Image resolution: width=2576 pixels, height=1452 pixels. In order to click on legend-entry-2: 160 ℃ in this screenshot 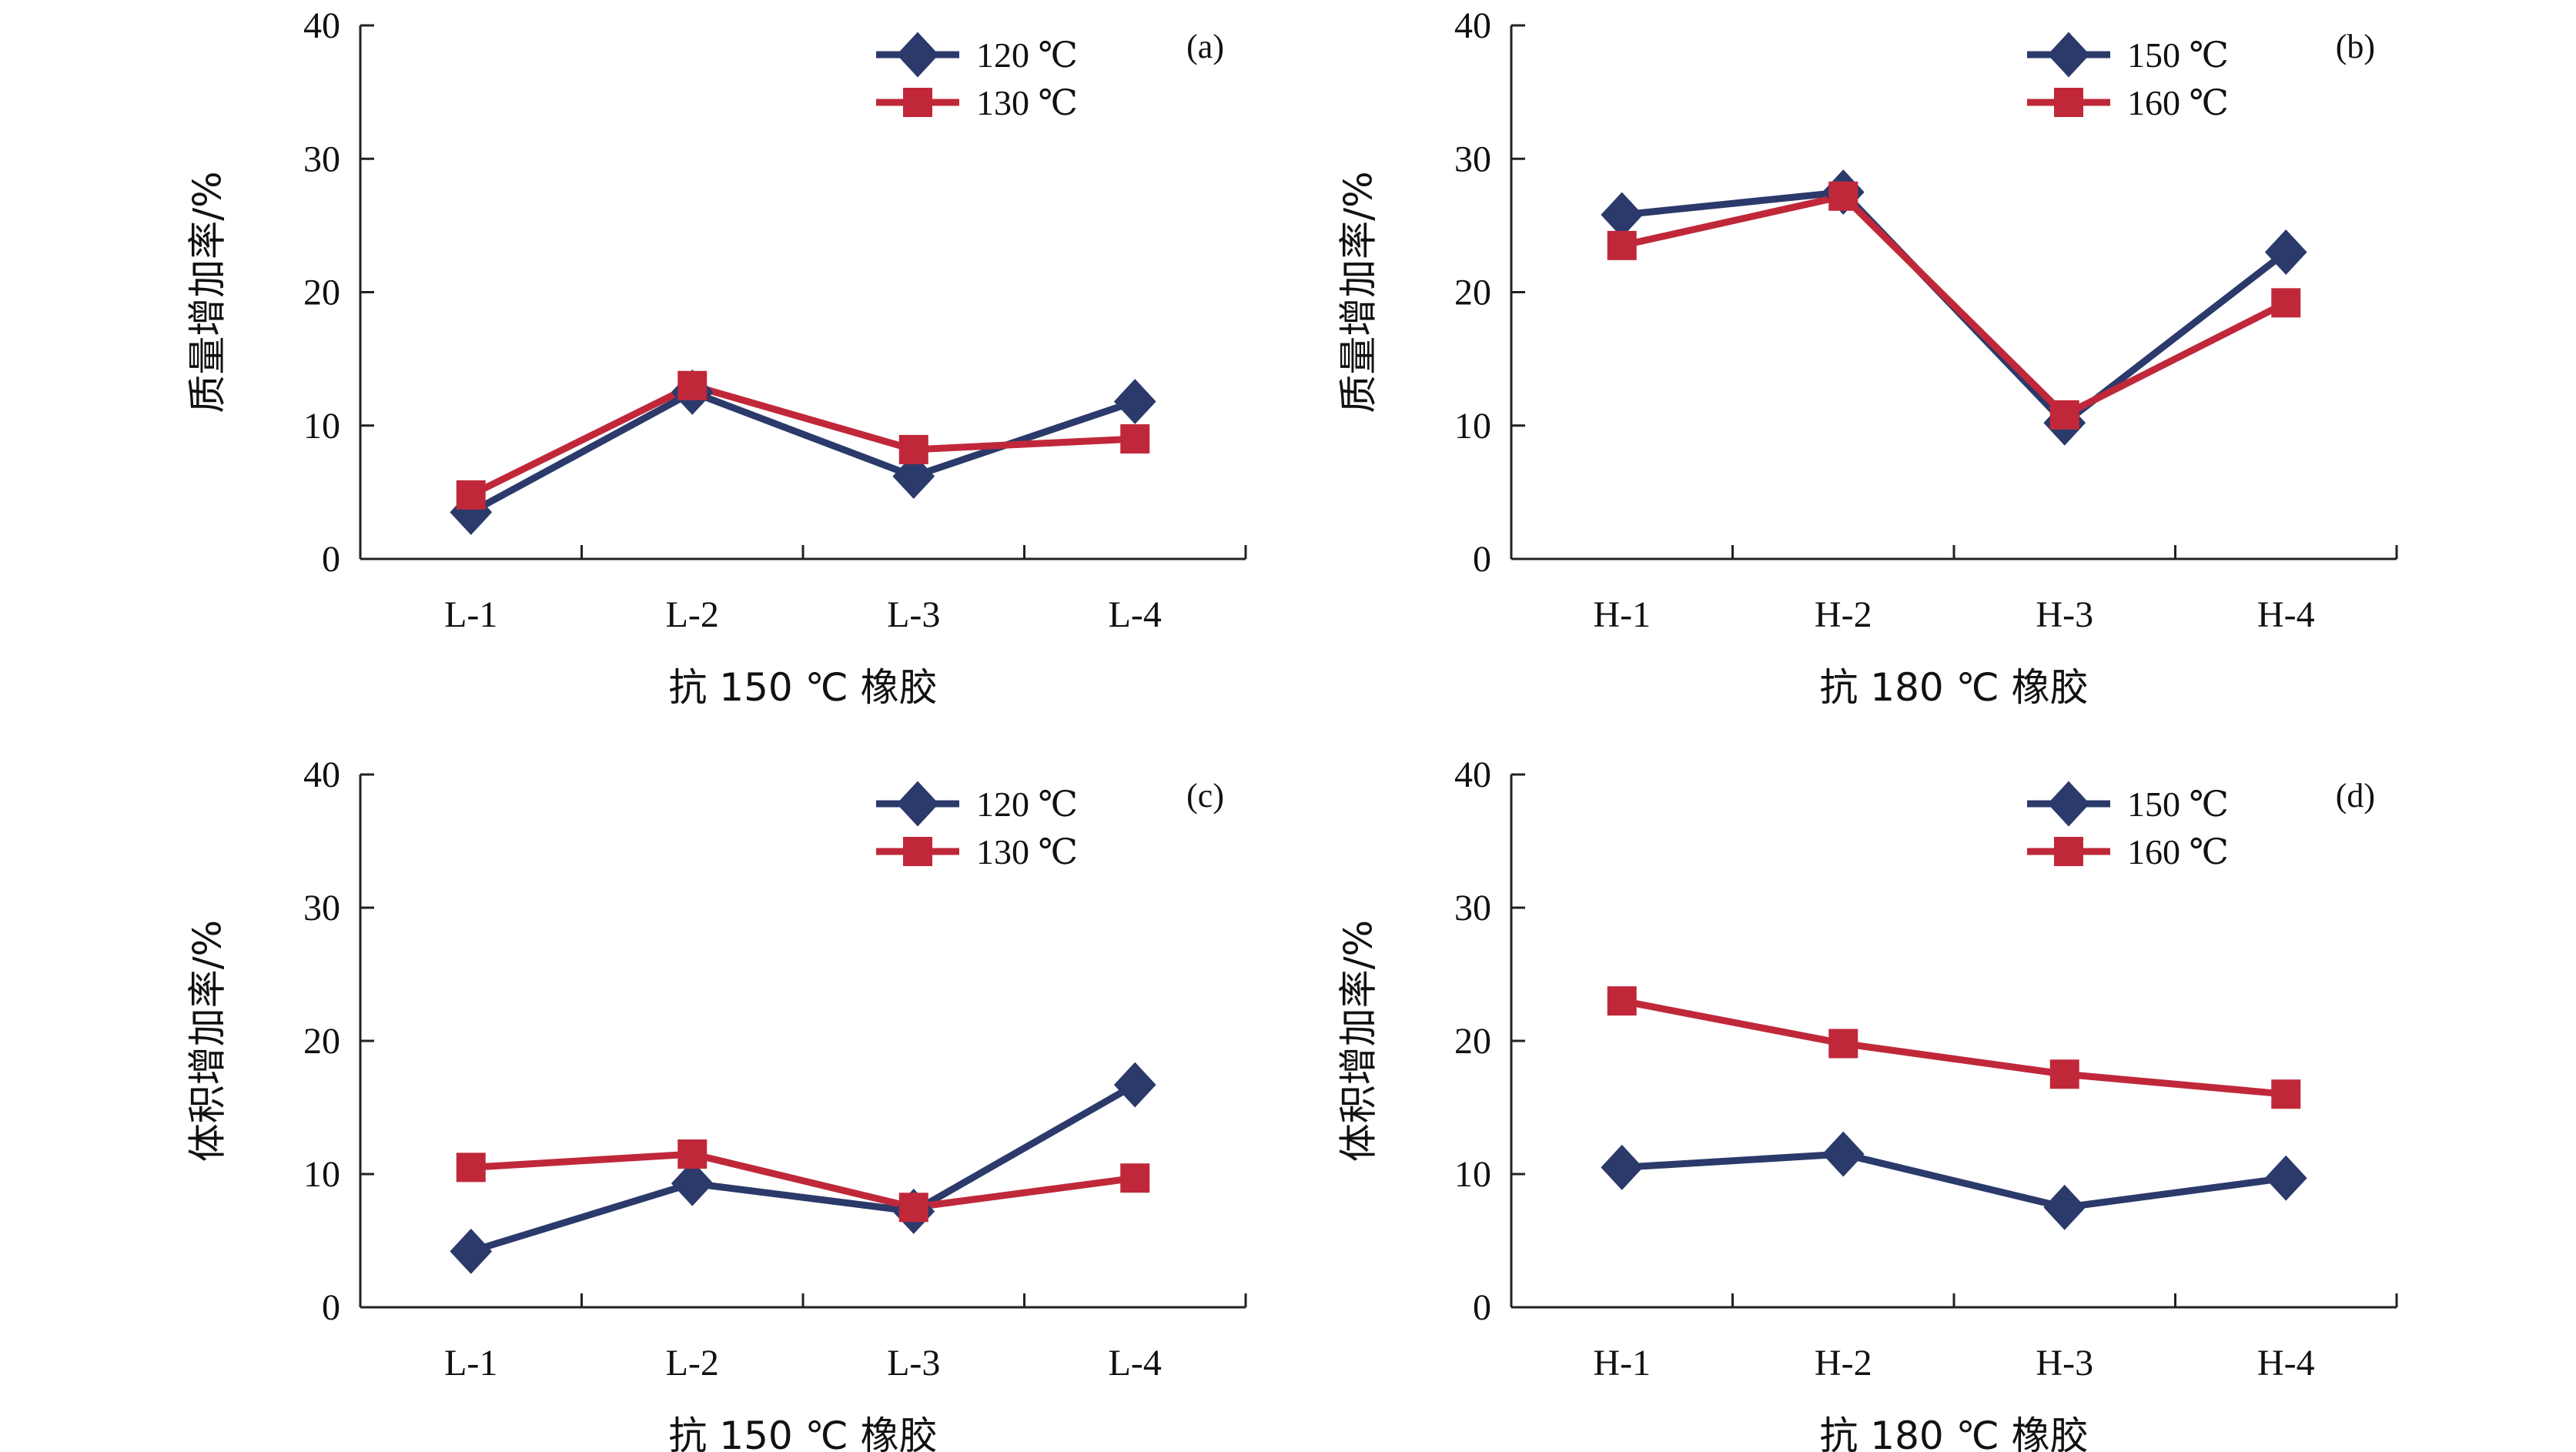, I will do `click(2128, 103)`.